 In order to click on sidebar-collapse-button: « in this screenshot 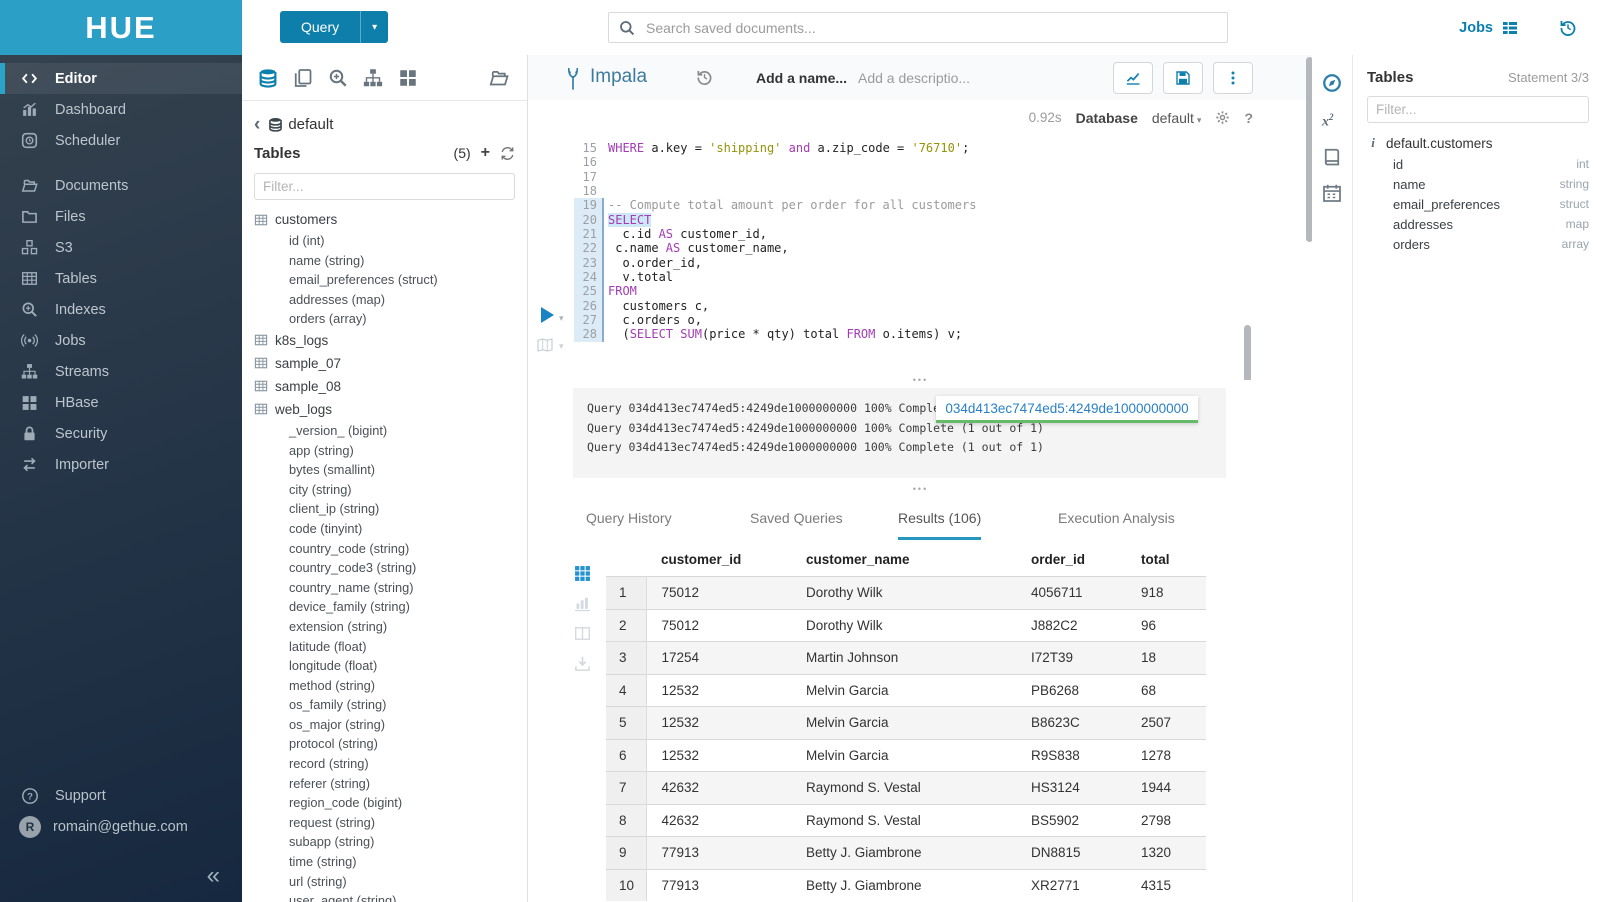, I will do `click(213, 875)`.